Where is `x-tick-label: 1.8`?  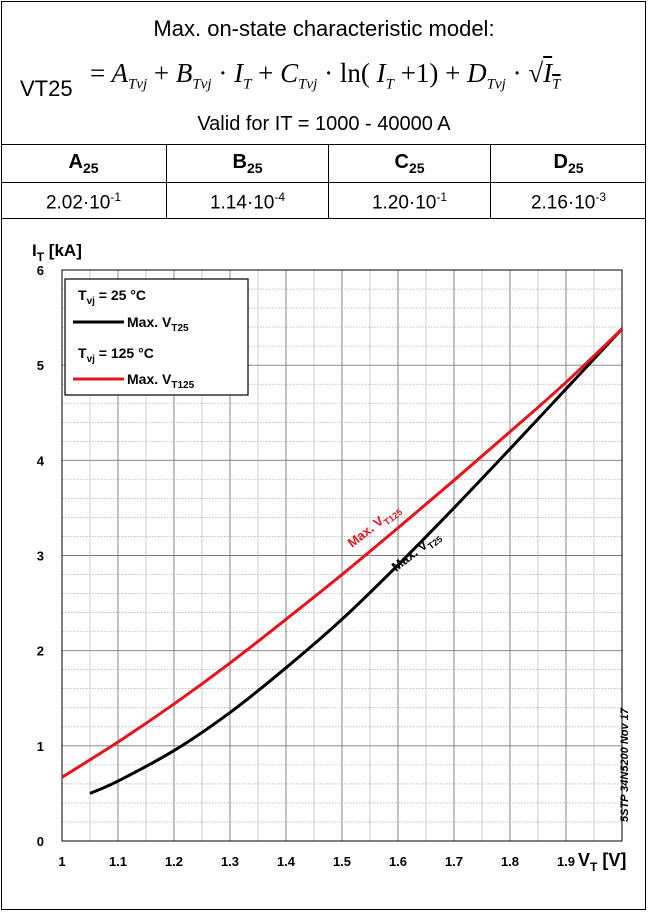 x-tick-label: 1.8 is located at coordinates (510, 861).